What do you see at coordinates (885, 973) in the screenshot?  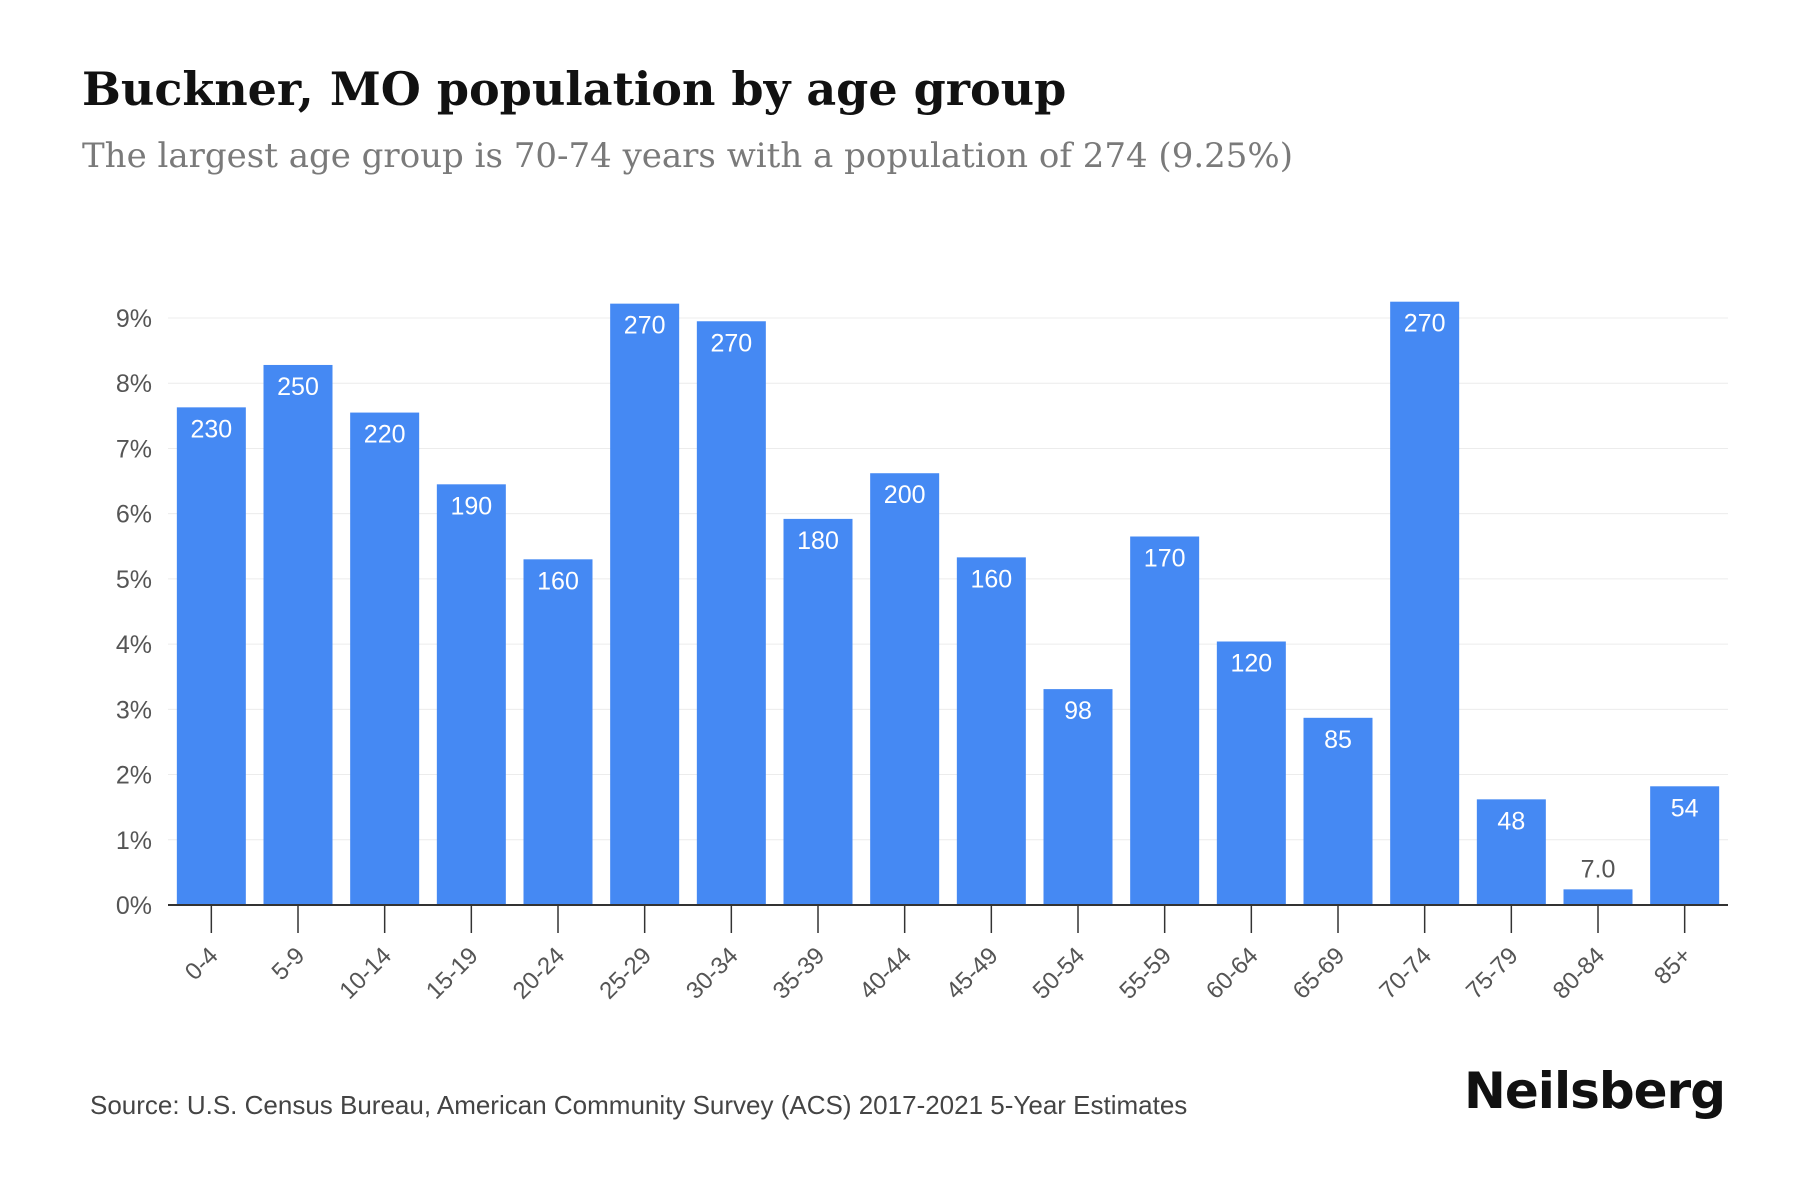 I see `x-tick-label: 40-44` at bounding box center [885, 973].